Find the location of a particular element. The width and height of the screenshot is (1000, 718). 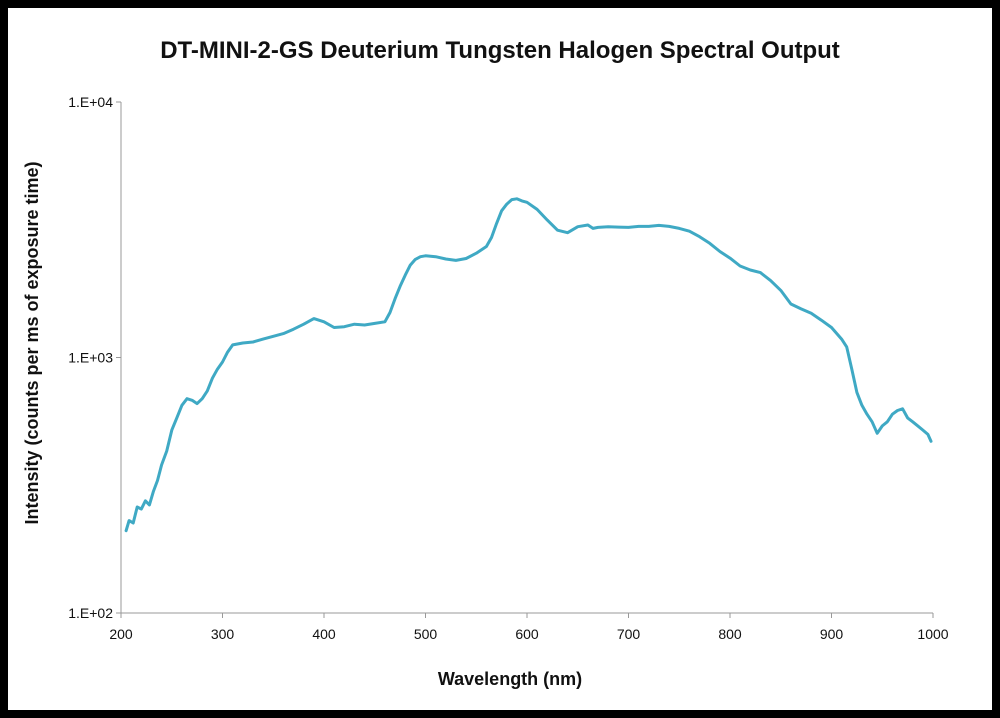

x-tick-label: 900 is located at coordinates (832, 634).